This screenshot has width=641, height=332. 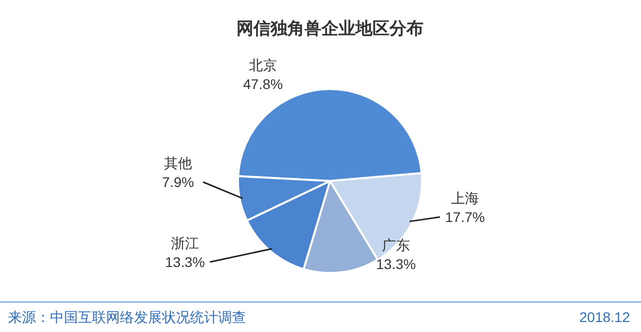 What do you see at coordinates (330, 28) in the screenshot?
I see `title: 网信独角兽企业地区分布` at bounding box center [330, 28].